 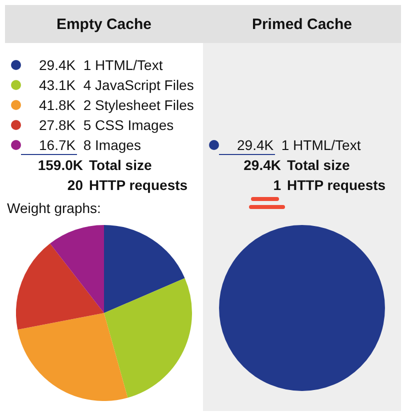 I want to click on chart-title: Primed Cache, so click(x=302, y=24).